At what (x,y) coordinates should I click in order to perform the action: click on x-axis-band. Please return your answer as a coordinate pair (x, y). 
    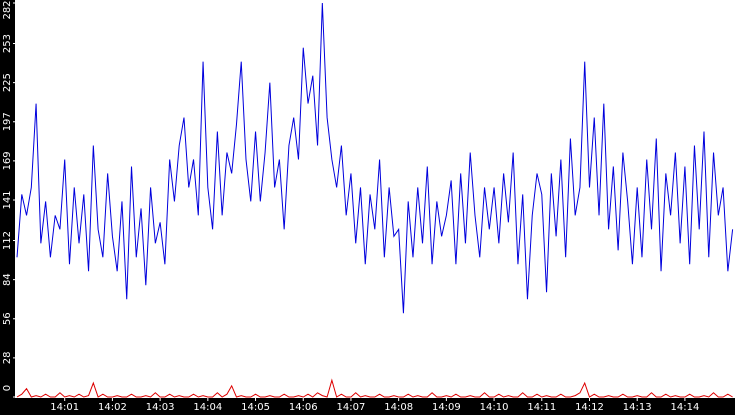
    Looking at the image, I should click on (367, 406).